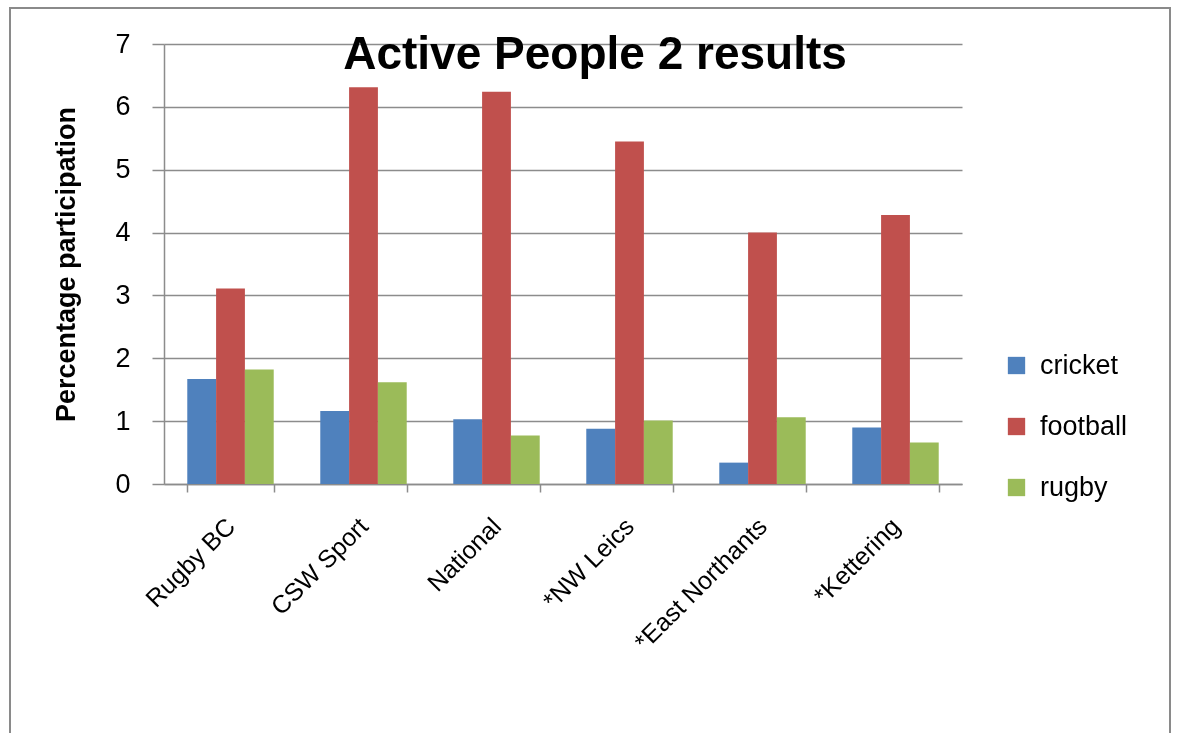 The width and height of the screenshot is (1180, 733). What do you see at coordinates (595, 53) in the screenshot?
I see `chart-title: Active People 2 results` at bounding box center [595, 53].